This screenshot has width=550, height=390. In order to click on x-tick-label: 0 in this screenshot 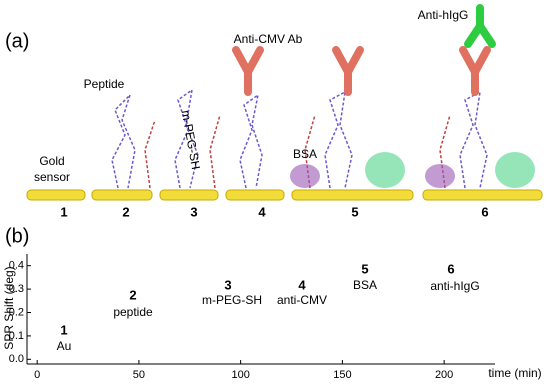, I will do `click(37, 375)`.